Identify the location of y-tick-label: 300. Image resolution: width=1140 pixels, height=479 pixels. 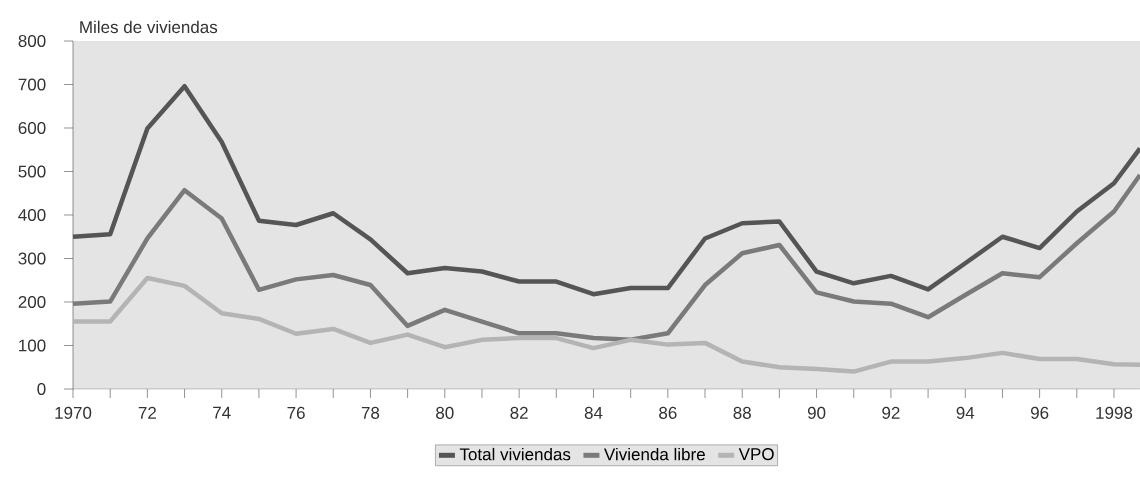
(32, 258).